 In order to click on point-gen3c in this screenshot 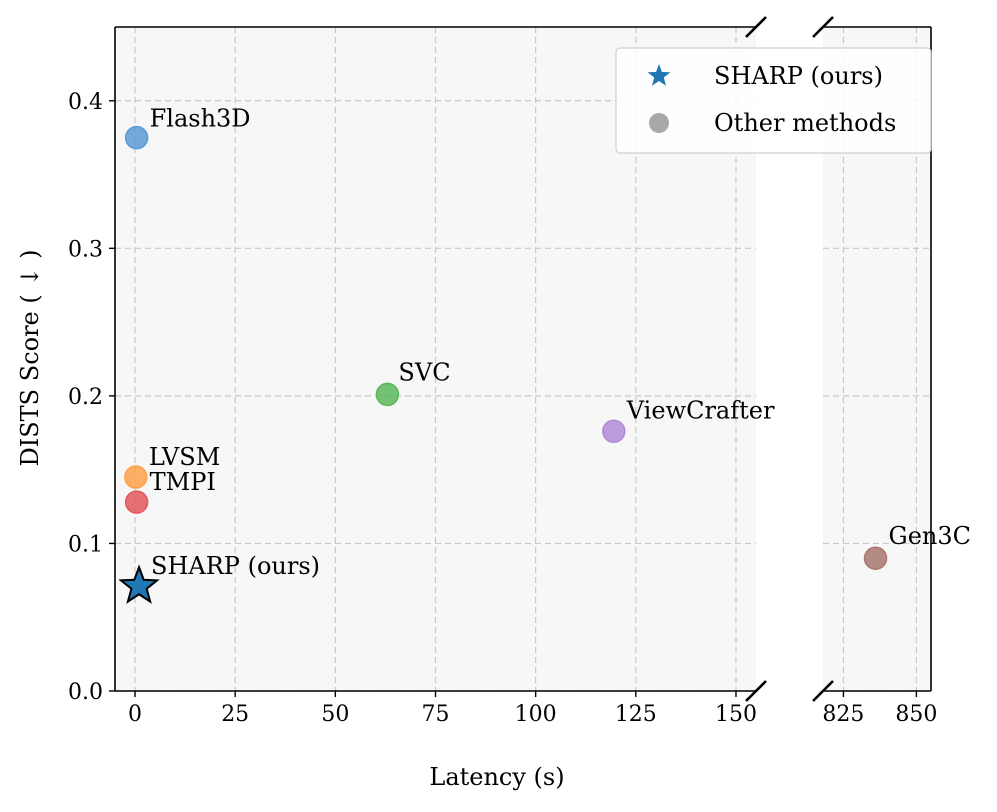, I will do `click(875, 558)`.